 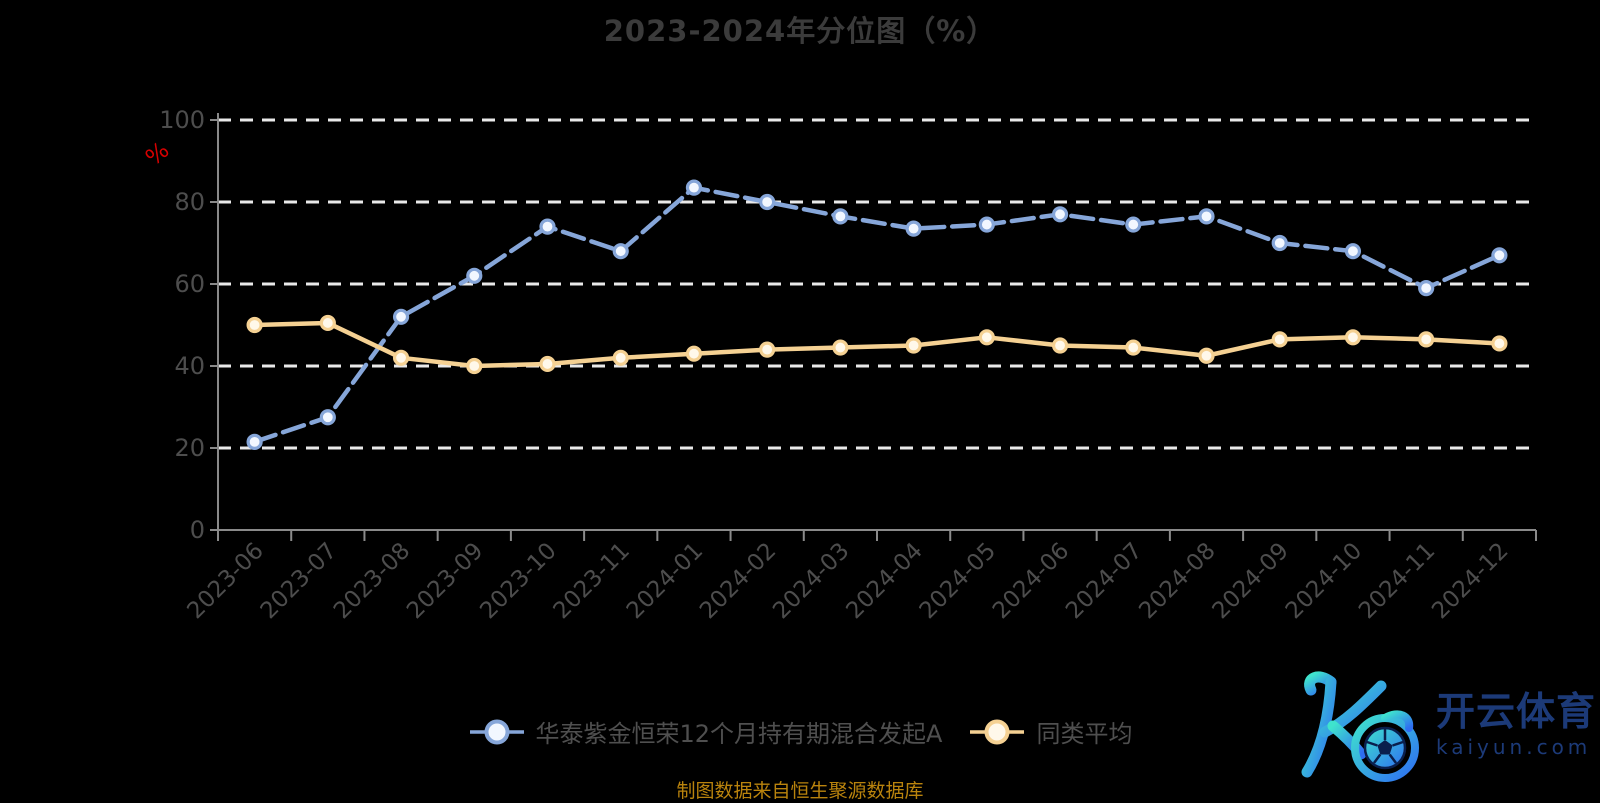 What do you see at coordinates (1104, 581) in the screenshot?
I see `svg-text: 2024-07` at bounding box center [1104, 581].